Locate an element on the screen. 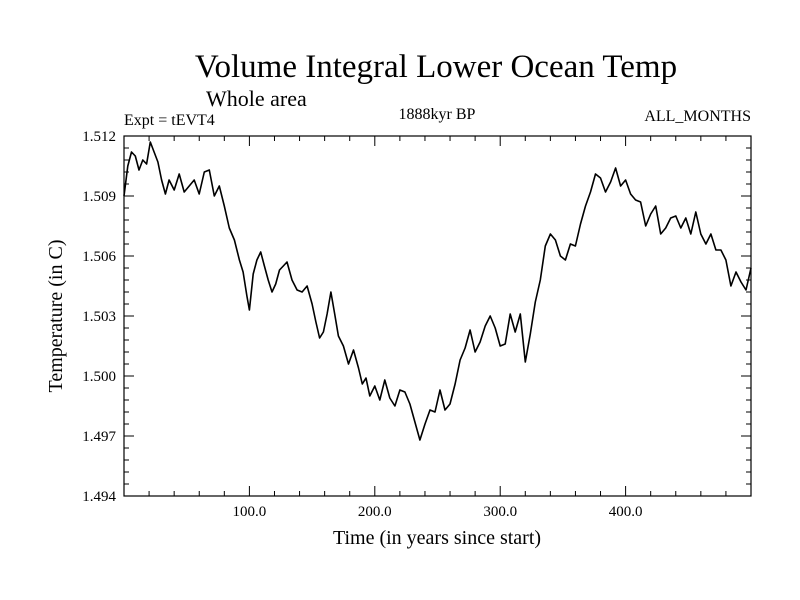  y-tick-label: 1.506 is located at coordinates (99, 257).